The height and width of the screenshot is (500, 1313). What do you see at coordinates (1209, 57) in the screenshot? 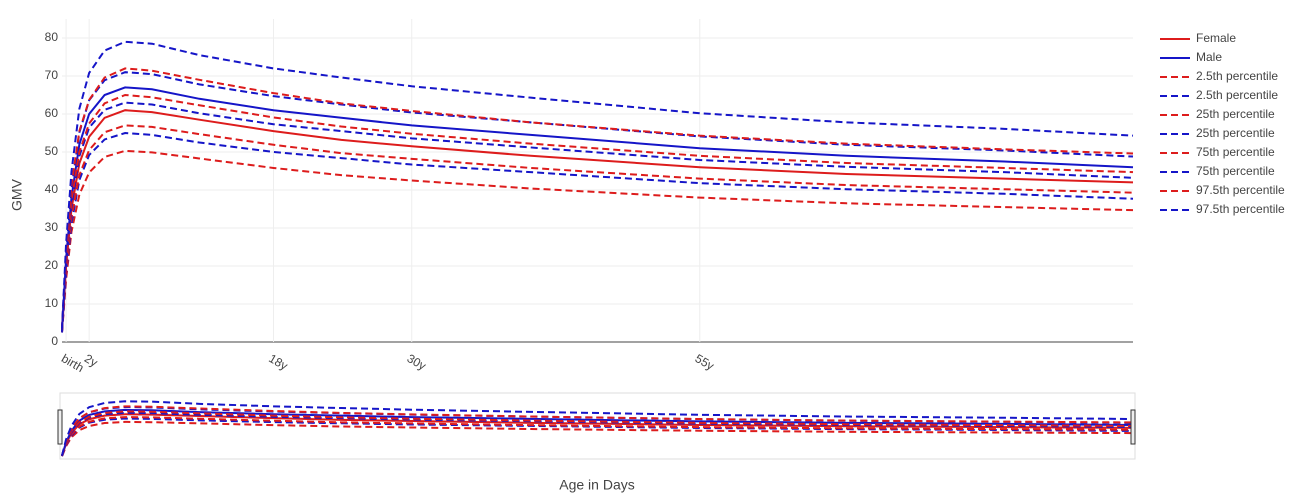
I see `legend-label: Male` at bounding box center [1209, 57].